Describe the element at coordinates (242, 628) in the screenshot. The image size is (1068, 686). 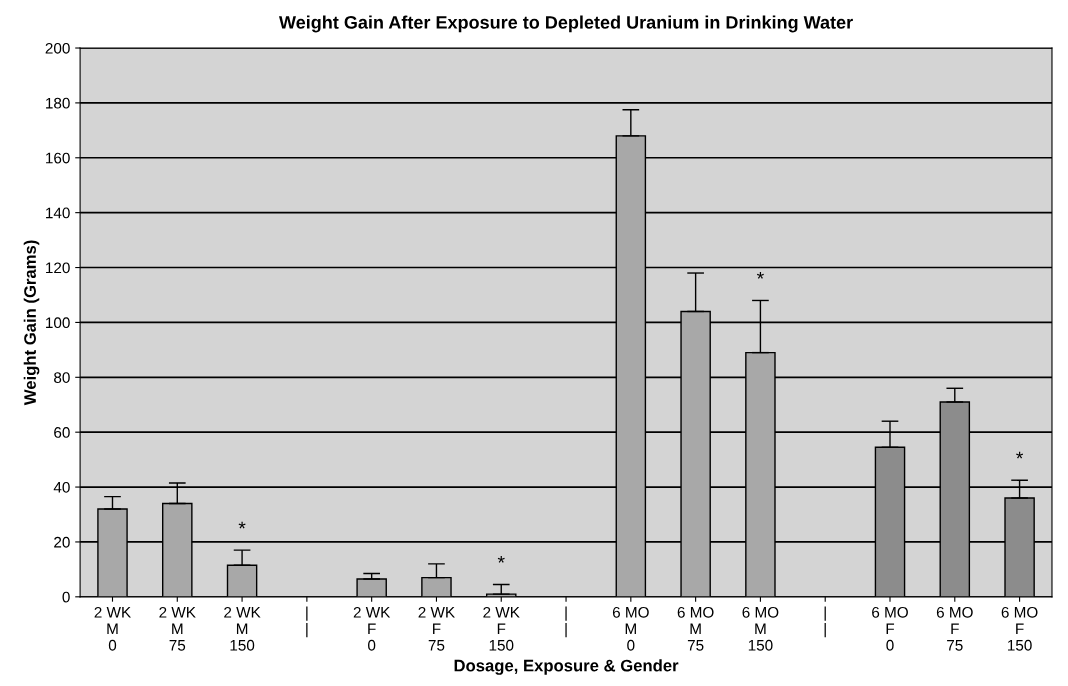
I see `x-tick-label: 2 WK M 150` at that location.